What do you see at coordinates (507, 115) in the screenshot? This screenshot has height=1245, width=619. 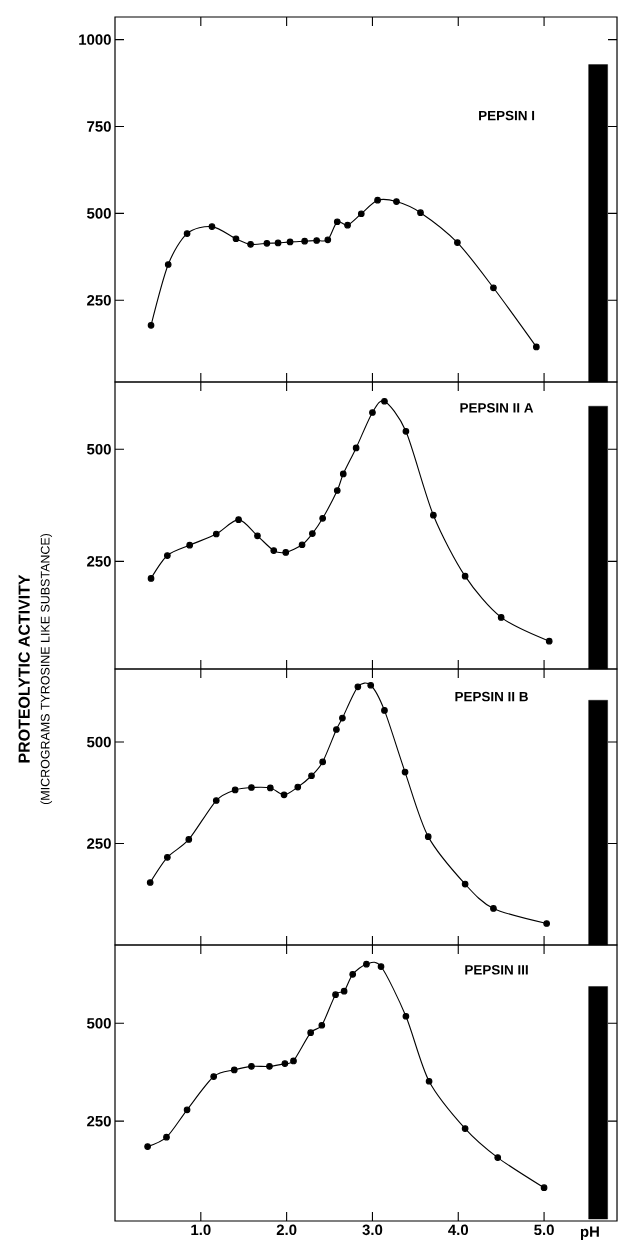 I see `text: PEPSIN I` at bounding box center [507, 115].